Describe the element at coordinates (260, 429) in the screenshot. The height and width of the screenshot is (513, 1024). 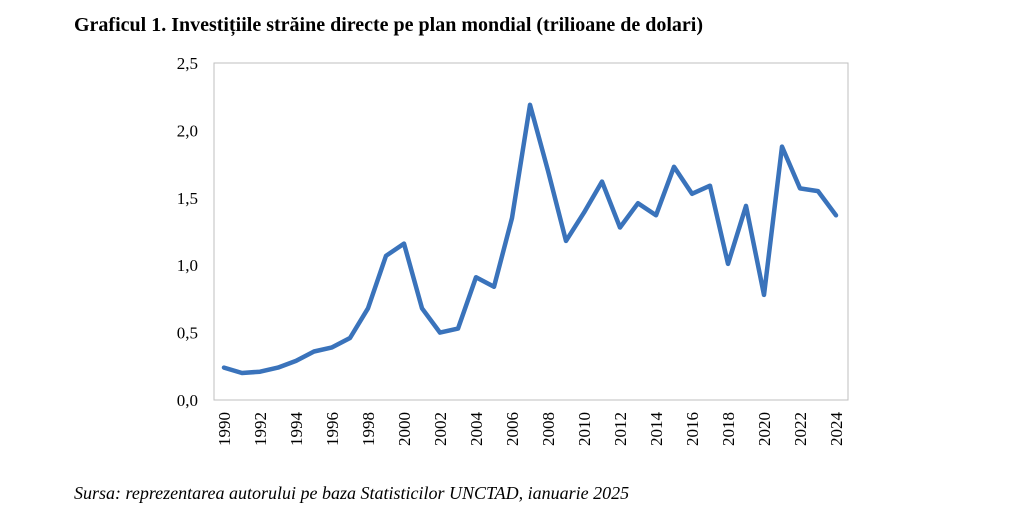
I see `x-tick-label: 1992` at that location.